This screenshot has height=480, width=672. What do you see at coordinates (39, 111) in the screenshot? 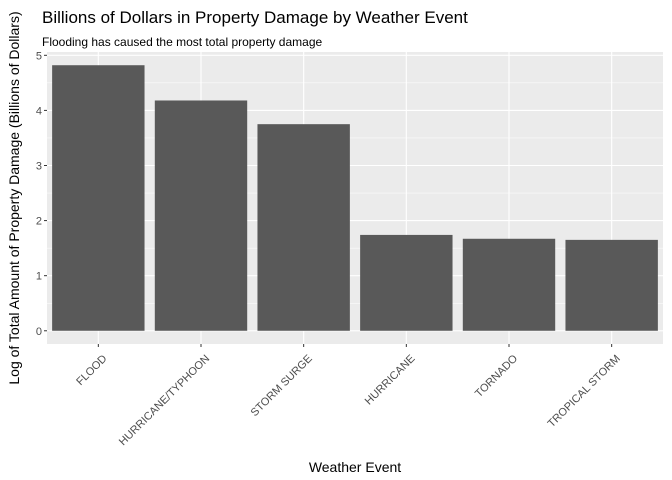
I see `y-tick-label: 4` at bounding box center [39, 111].